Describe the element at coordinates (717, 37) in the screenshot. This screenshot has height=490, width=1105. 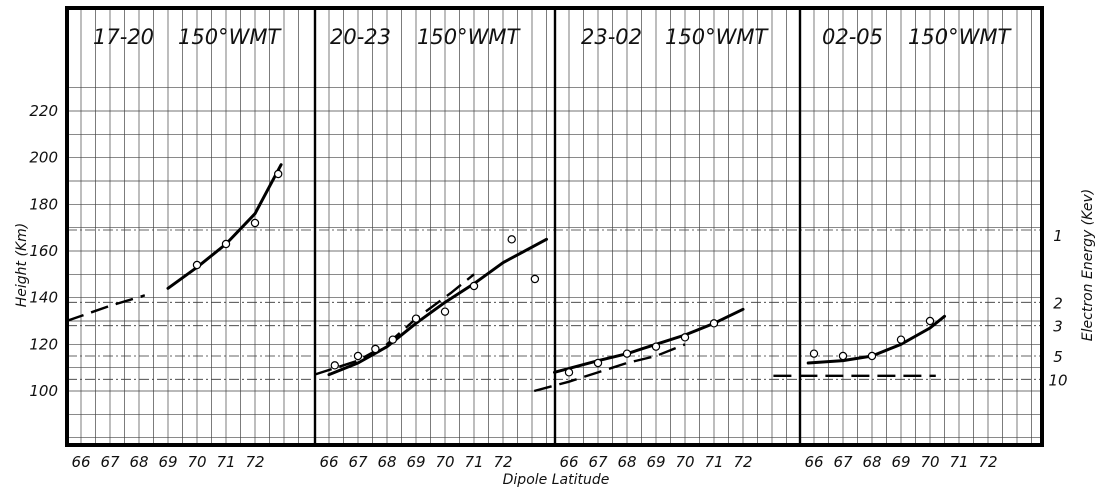
I see `panel-3-title-lon: 150°WMT` at that location.